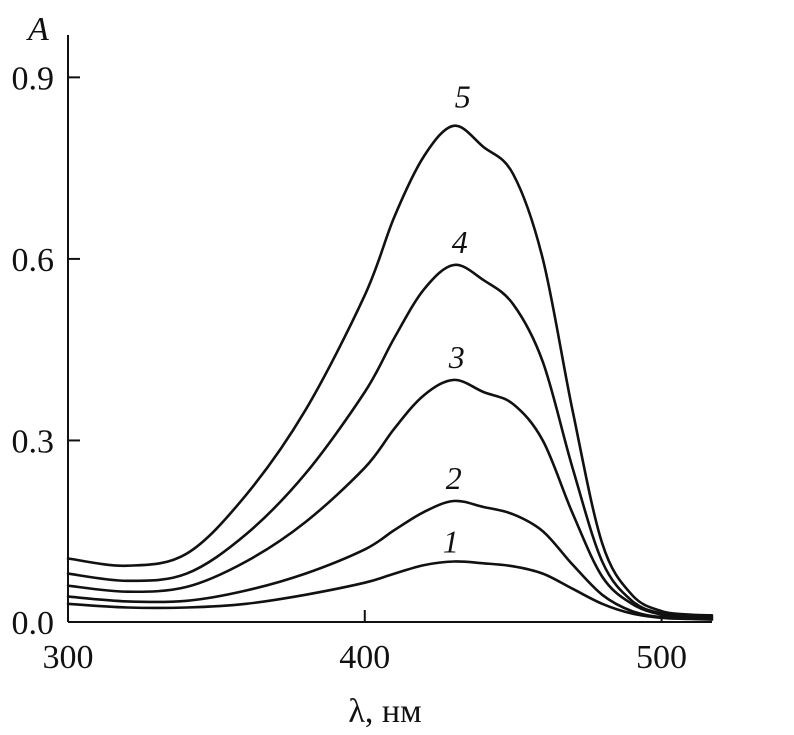  What do you see at coordinates (463, 97) in the screenshot?
I see `series-label-5: 5` at bounding box center [463, 97].